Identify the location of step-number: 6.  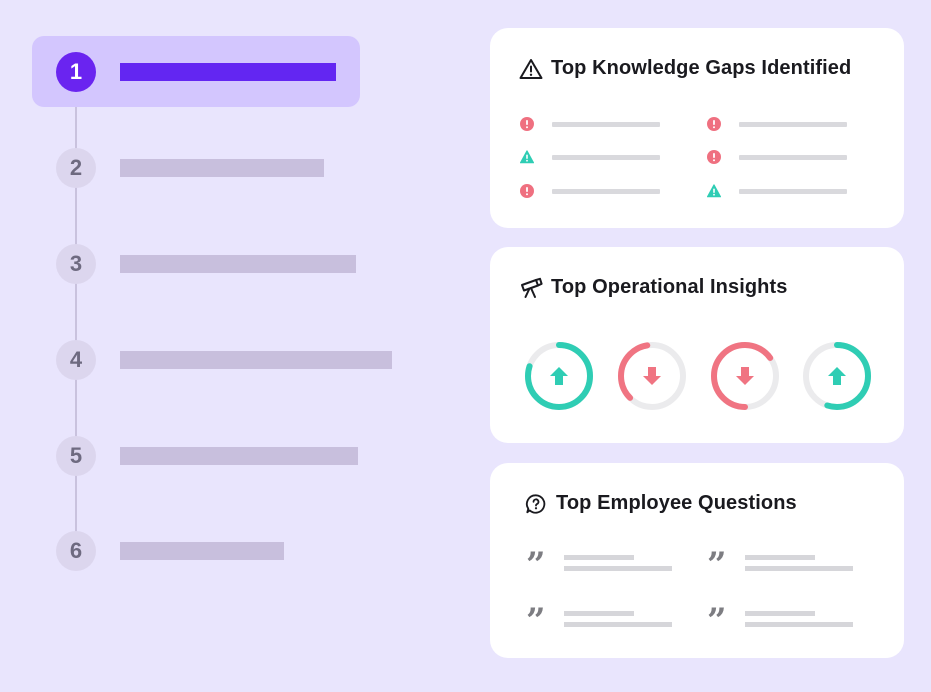
(76, 551).